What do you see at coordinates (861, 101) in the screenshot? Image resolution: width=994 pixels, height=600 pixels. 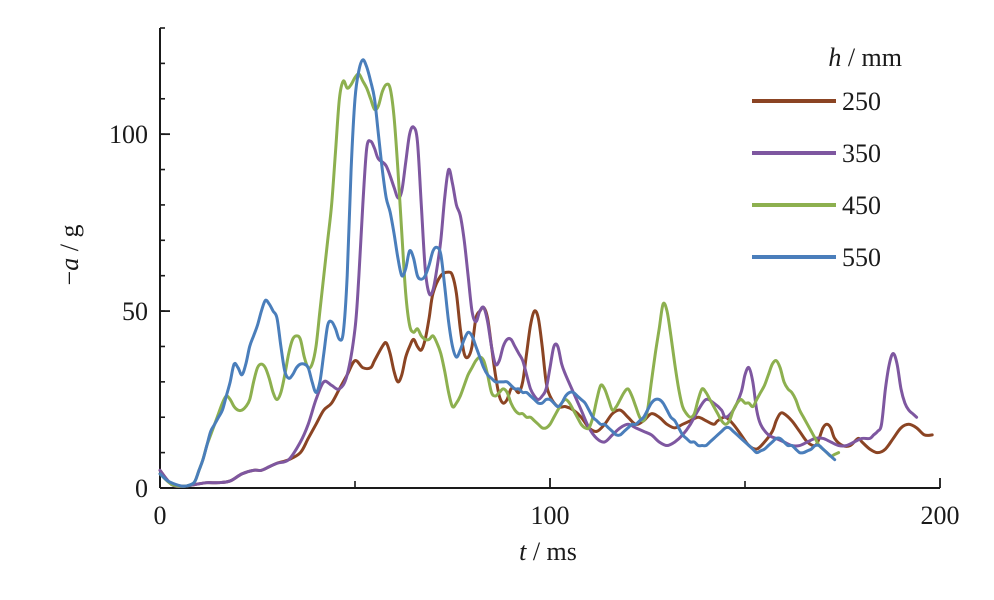 I see `legend-label-250: 250` at bounding box center [861, 101].